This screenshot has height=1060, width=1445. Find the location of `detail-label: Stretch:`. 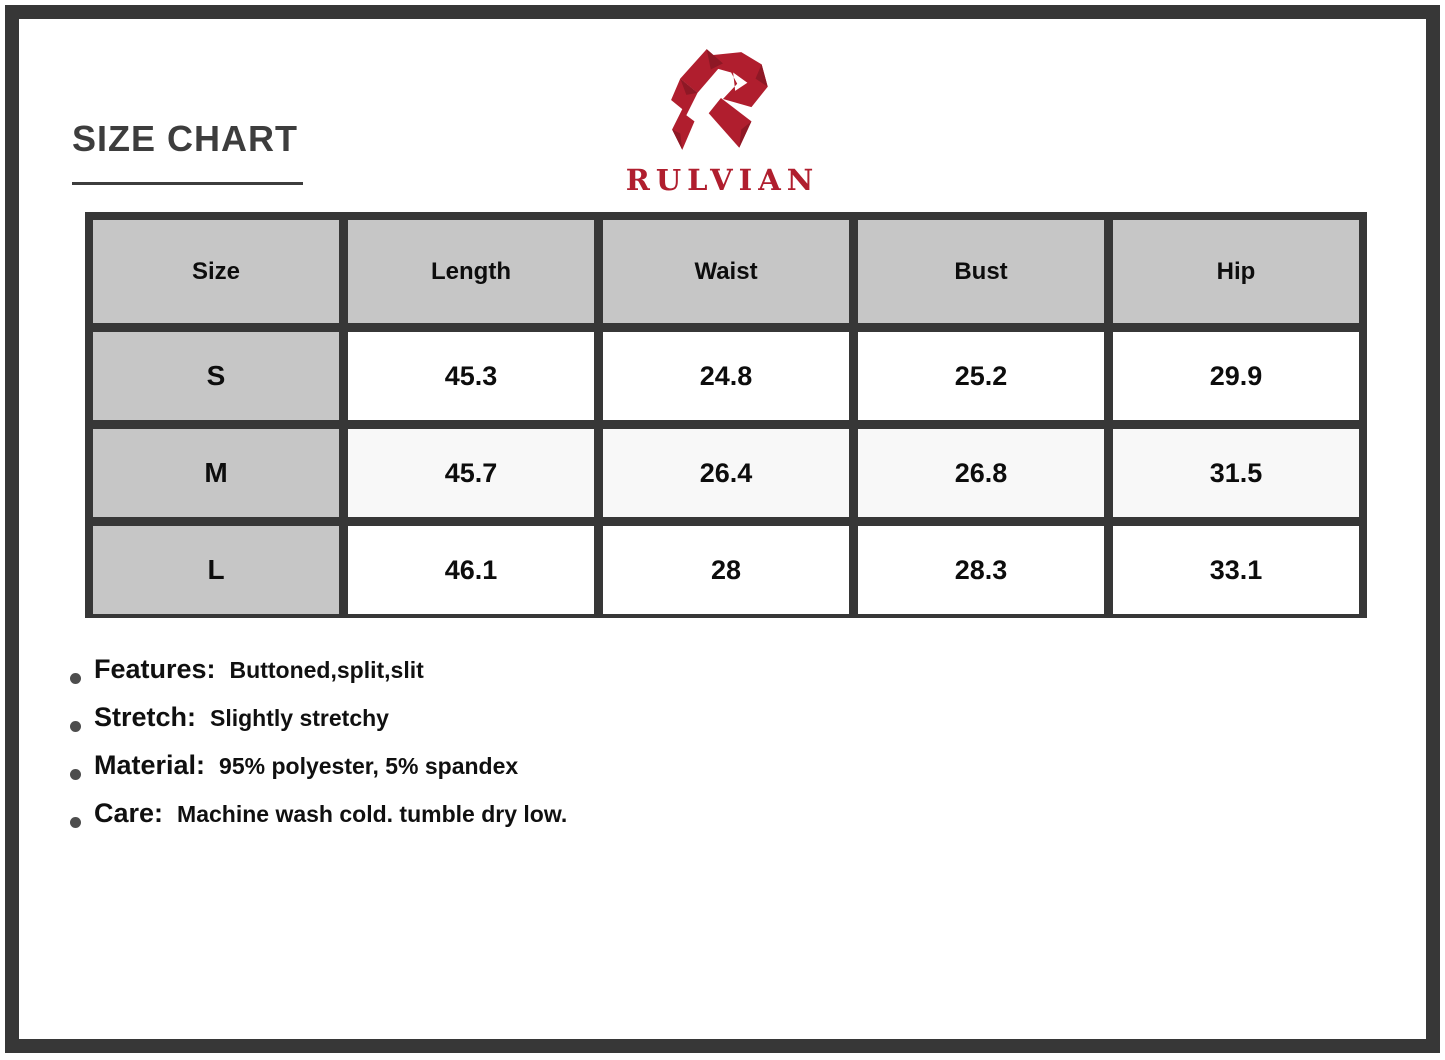

detail-label: Stretch: is located at coordinates (145, 717).